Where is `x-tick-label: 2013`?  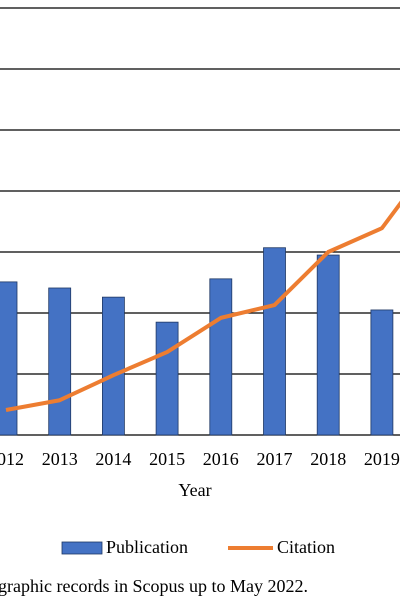 x-tick-label: 2013 is located at coordinates (60, 459).